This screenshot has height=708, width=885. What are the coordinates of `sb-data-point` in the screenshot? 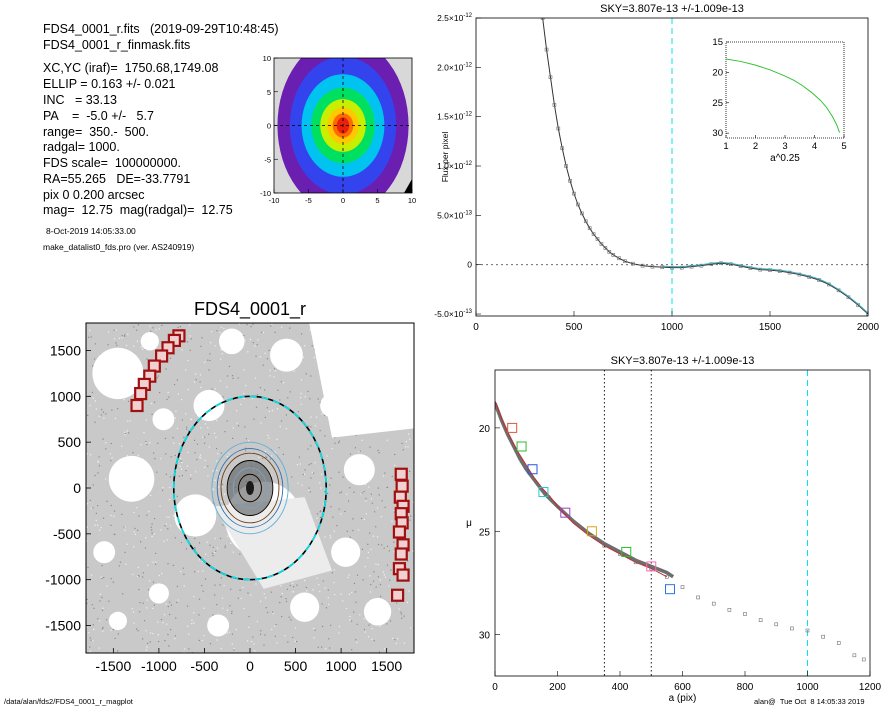 It's located at (807, 630).